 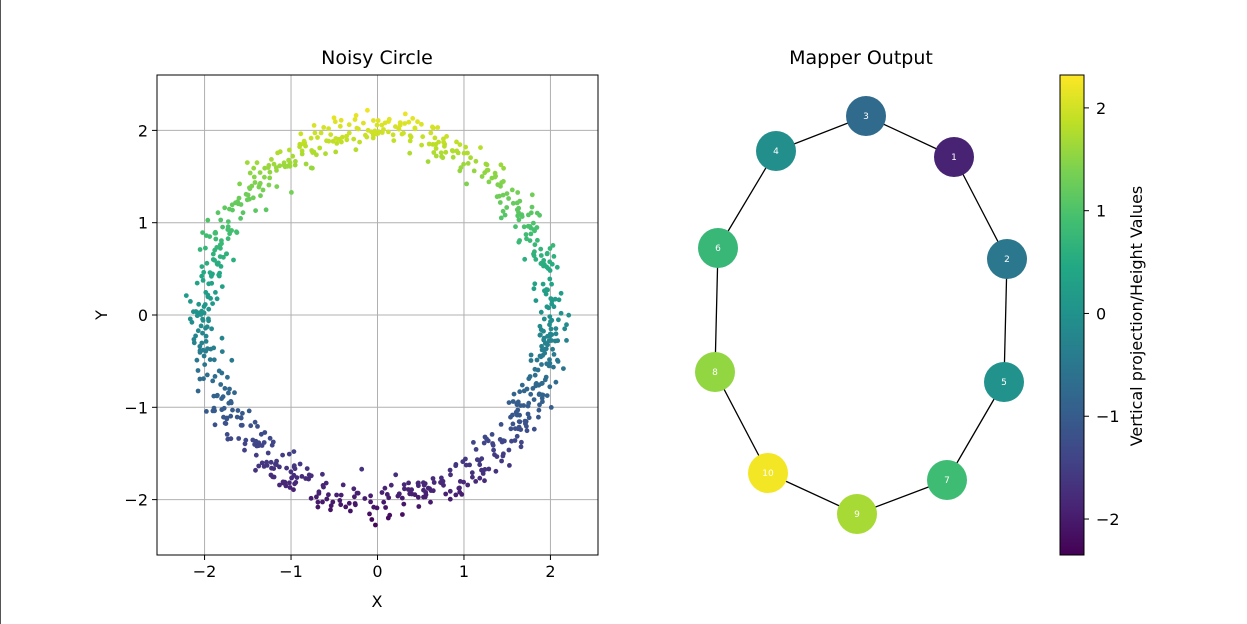 What do you see at coordinates (857, 514) in the screenshot?
I see `mapper-node-circle` at bounding box center [857, 514].